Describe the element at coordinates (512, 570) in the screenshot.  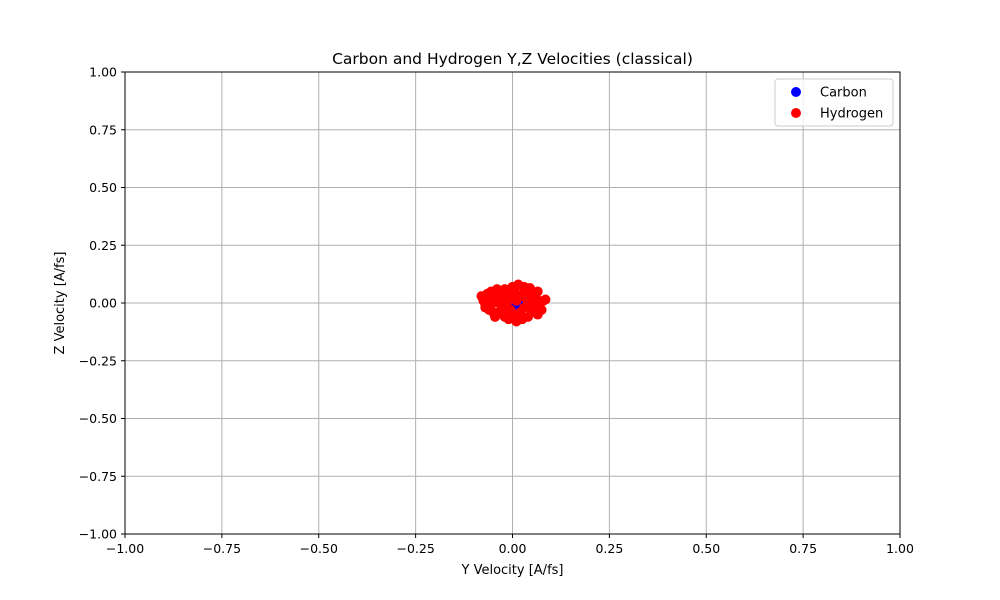
I see `x-axis-label: Y Velocity [A/fs]` at that location.